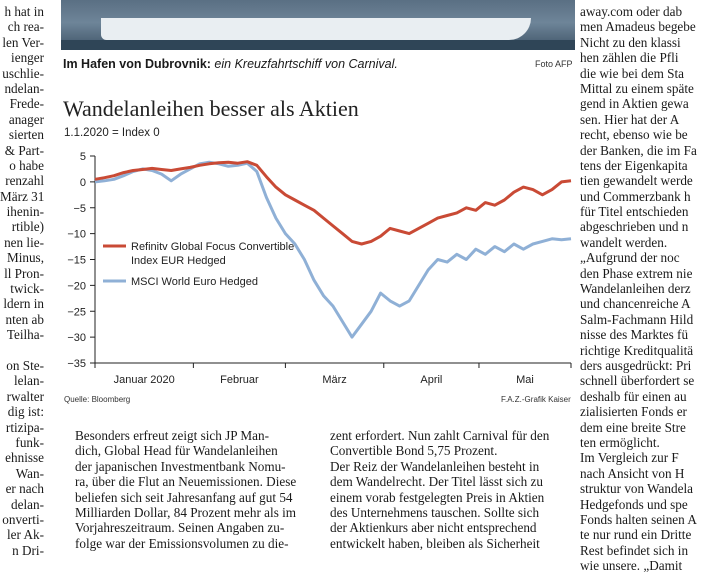 This screenshot has height=573, width=722. What do you see at coordinates (634, 227) in the screenshot?
I see `text-line: abgeschrieben und n` at bounding box center [634, 227].